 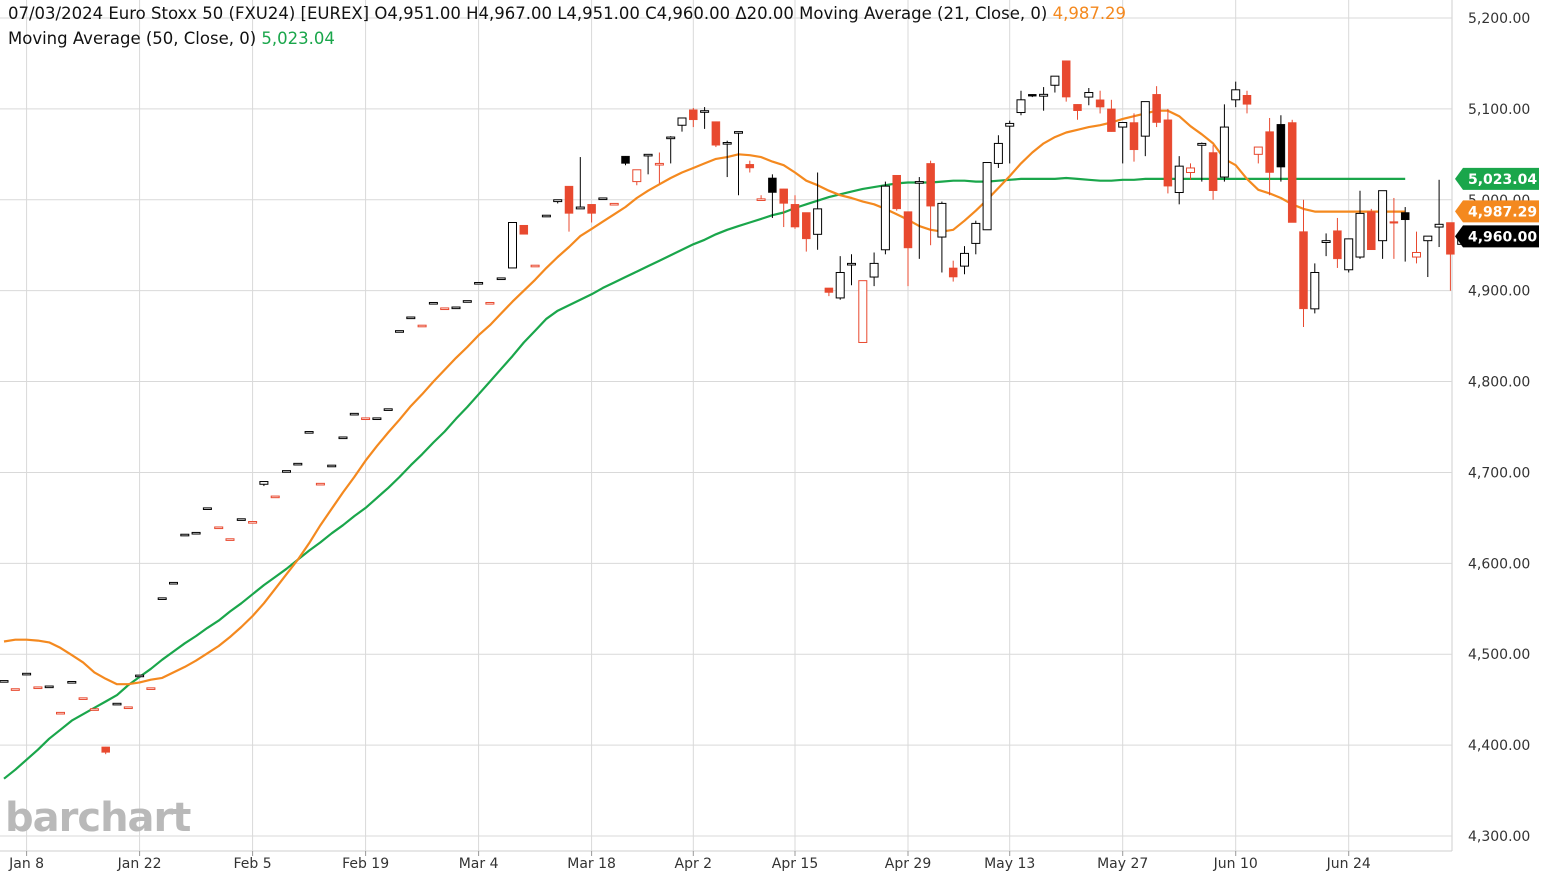 I want to click on price-badge-bg, so click(x=1497, y=178).